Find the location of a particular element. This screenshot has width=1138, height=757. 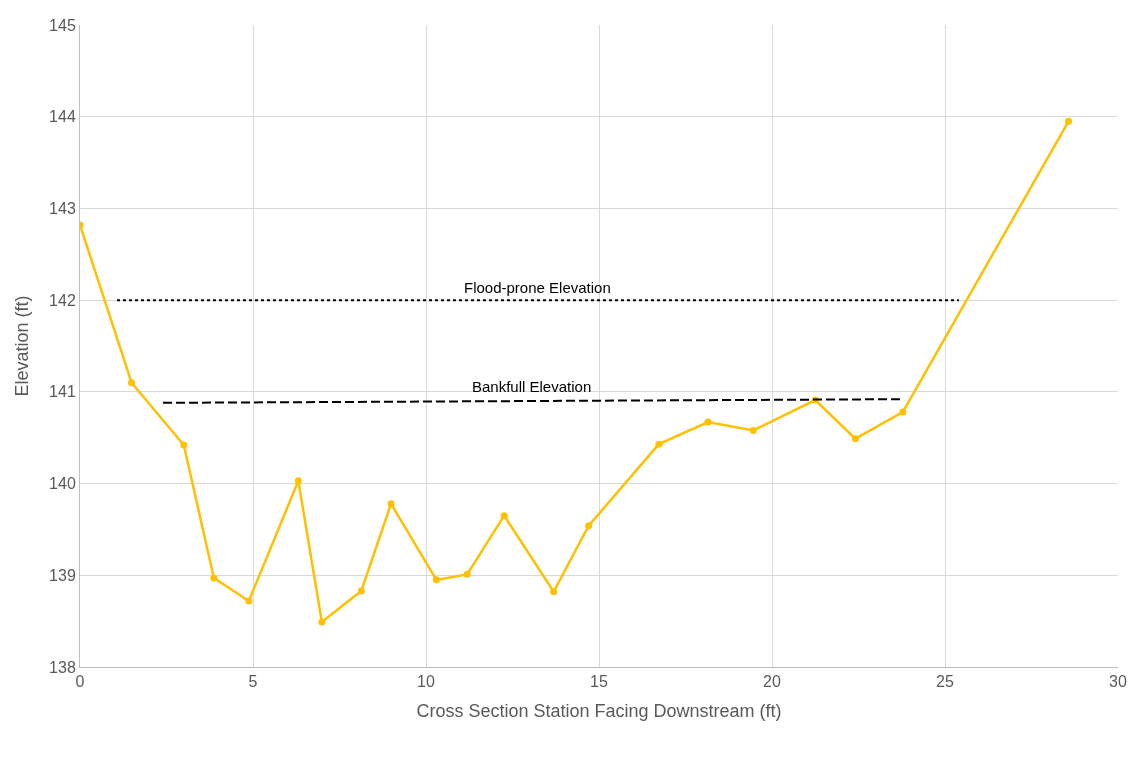

y-tick-label: 144 is located at coordinates (62, 117).